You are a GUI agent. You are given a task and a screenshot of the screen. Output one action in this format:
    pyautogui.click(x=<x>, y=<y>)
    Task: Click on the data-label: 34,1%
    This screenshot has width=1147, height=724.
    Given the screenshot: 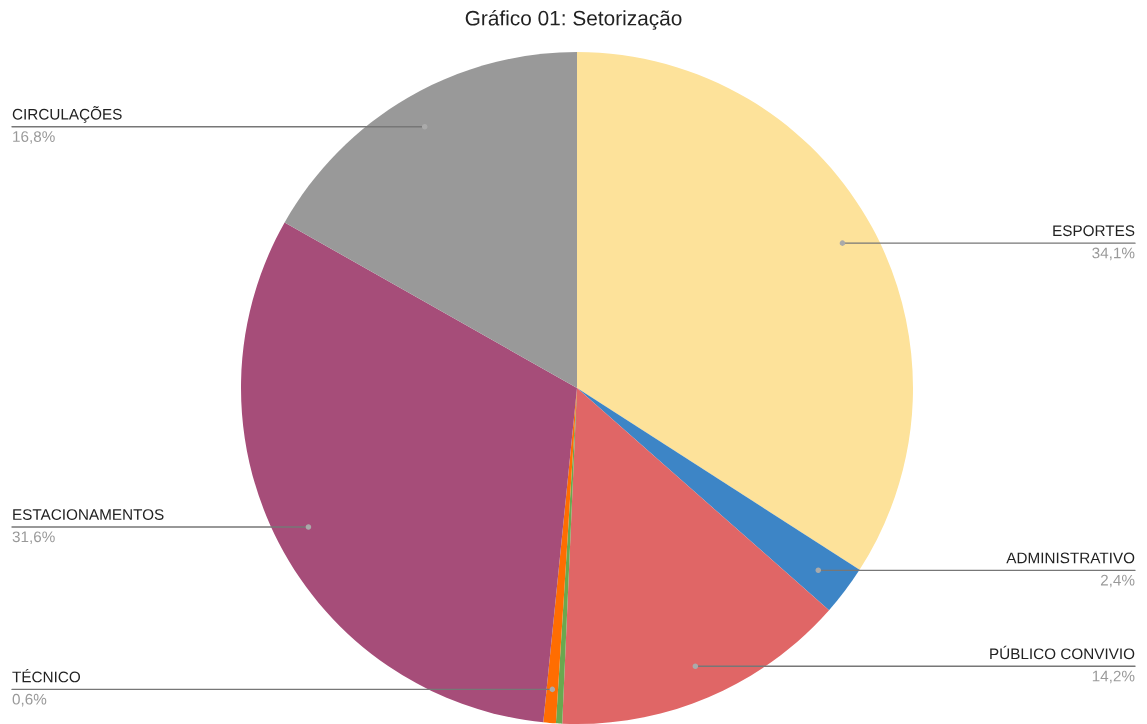 What is the action you would take?
    pyautogui.click(x=1113, y=254)
    